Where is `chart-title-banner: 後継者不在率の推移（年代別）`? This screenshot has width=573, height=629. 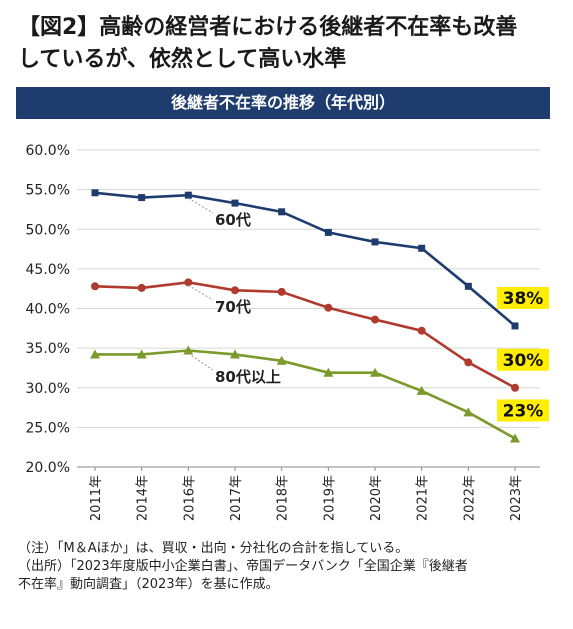
chart-title-banner: 後継者不在率の推移（年代別） is located at coordinates (283, 103).